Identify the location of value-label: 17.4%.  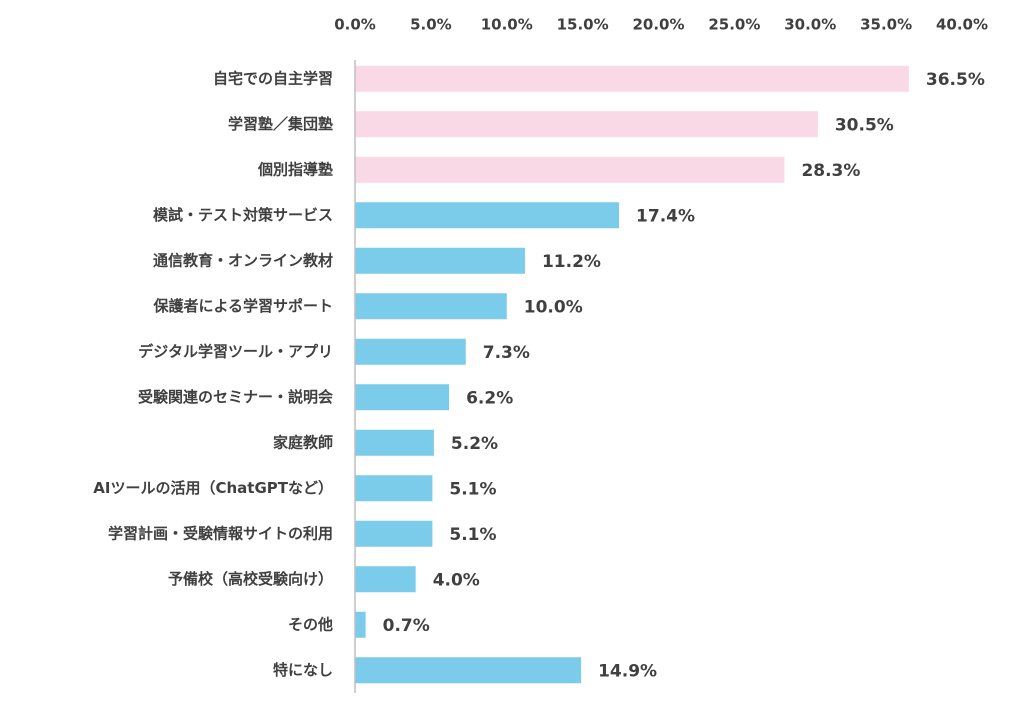
(665, 216).